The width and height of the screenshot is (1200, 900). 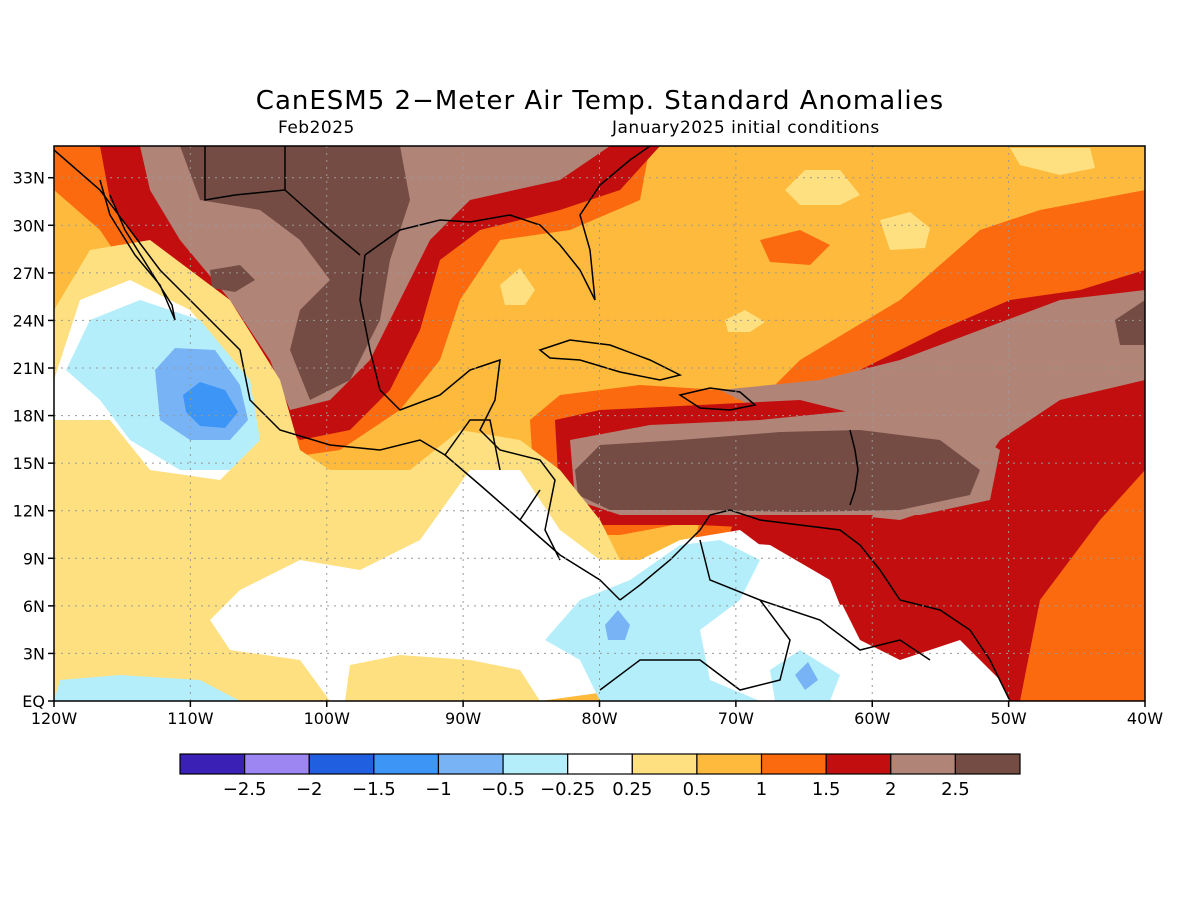 What do you see at coordinates (761, 789) in the screenshot?
I see `colorbar-label: 1` at bounding box center [761, 789].